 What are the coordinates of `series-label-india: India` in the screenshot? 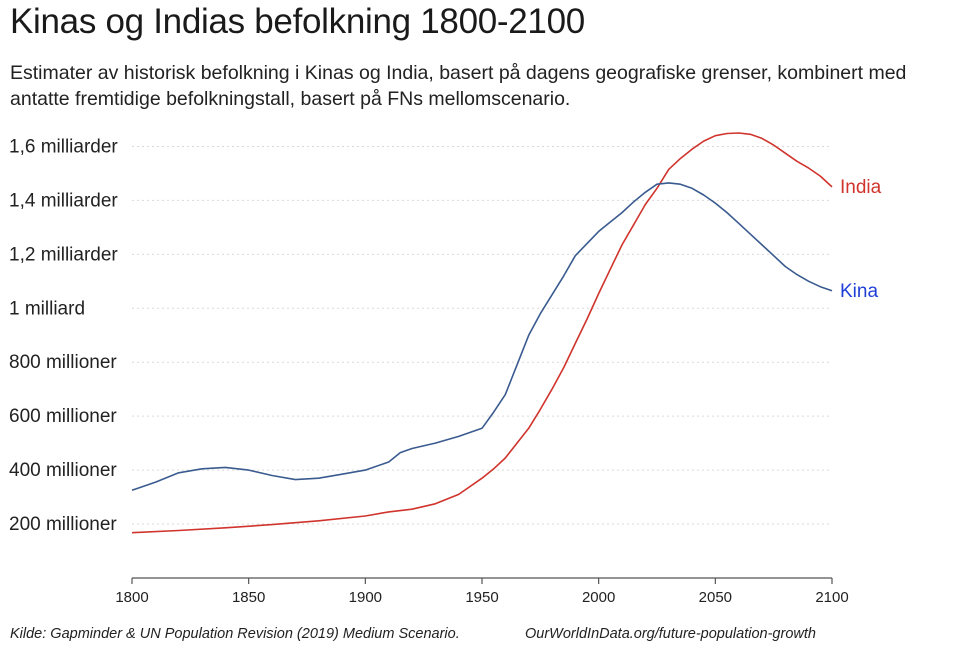 It's located at (861, 187).